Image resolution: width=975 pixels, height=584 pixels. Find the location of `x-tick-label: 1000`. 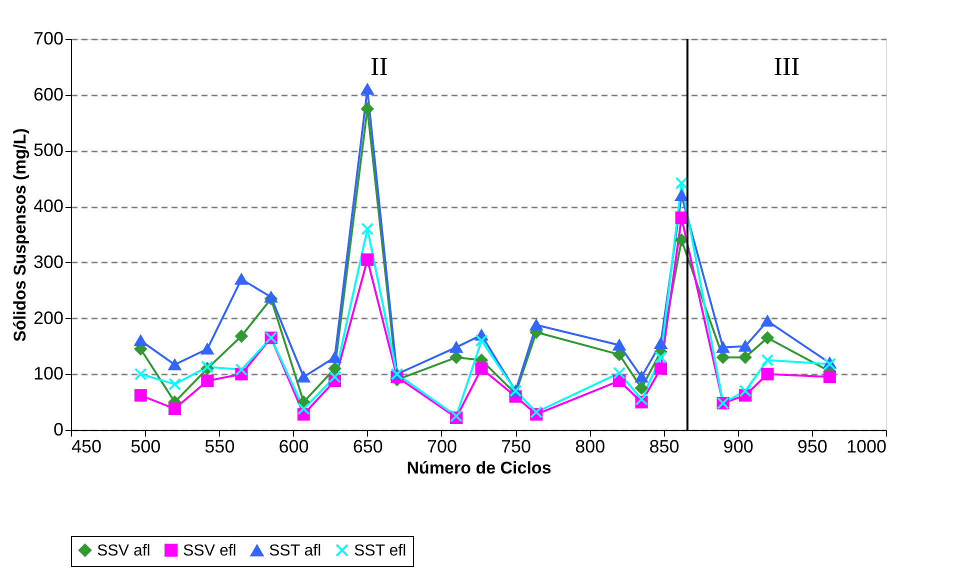

x-tick-label: 1000 is located at coordinates (866, 446).